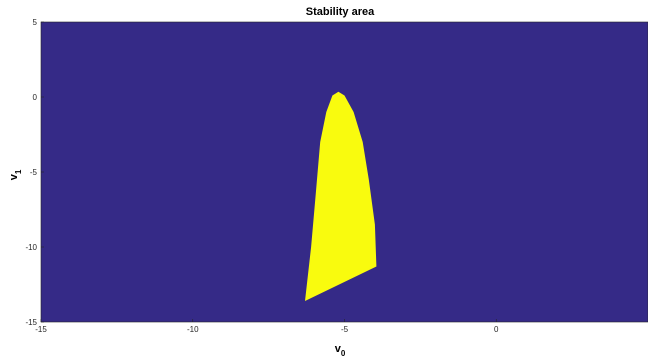 The height and width of the screenshot is (360, 648). Describe the element at coordinates (345, 329) in the screenshot. I see `x-tick-label: -5` at that location.